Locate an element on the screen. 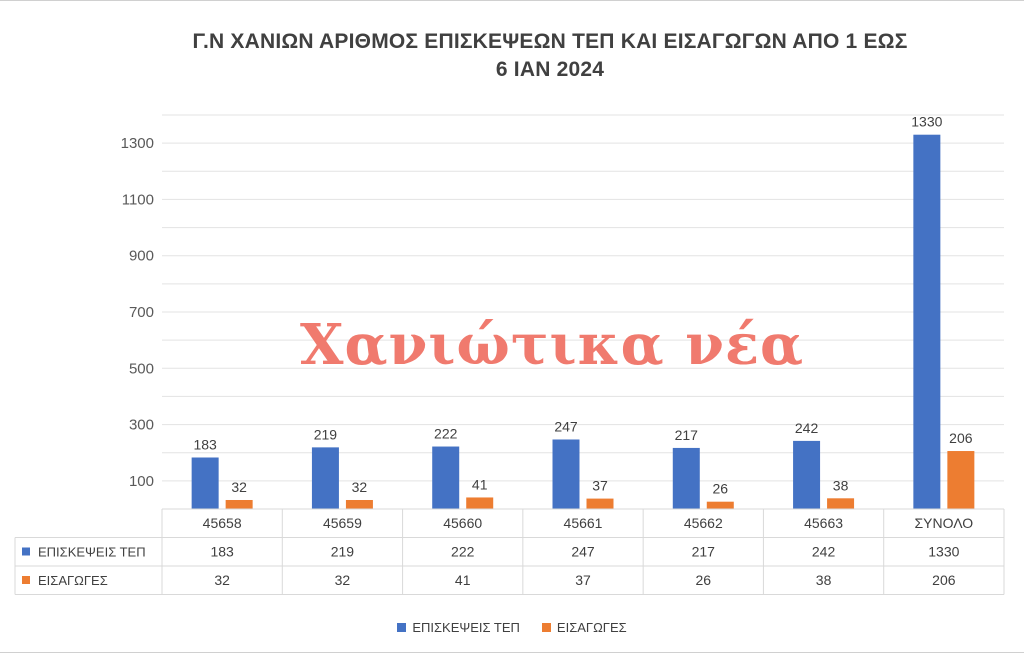 This screenshot has height=653, width=1024. table-cell-value: 206 is located at coordinates (944, 580).